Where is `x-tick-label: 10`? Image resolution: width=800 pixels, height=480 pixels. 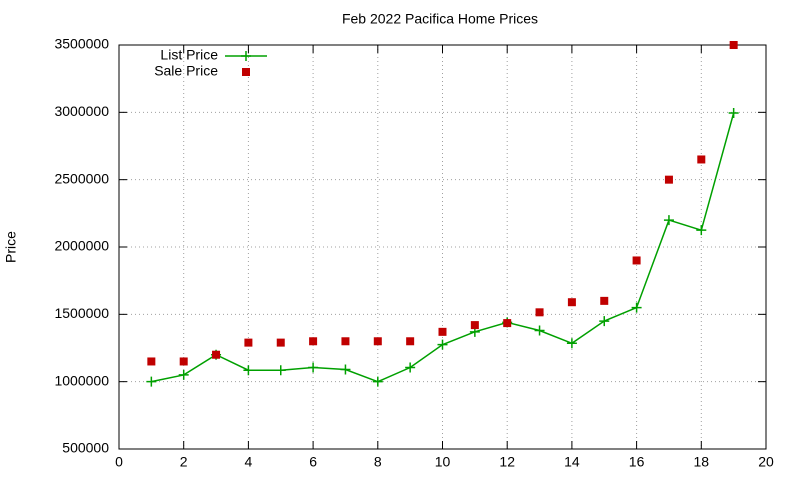
x-tick-label: 10 is located at coordinates (443, 462).